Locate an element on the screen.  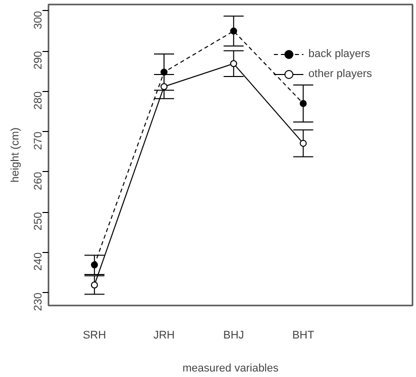
y-tick-label: 230 is located at coordinates (38, 301).